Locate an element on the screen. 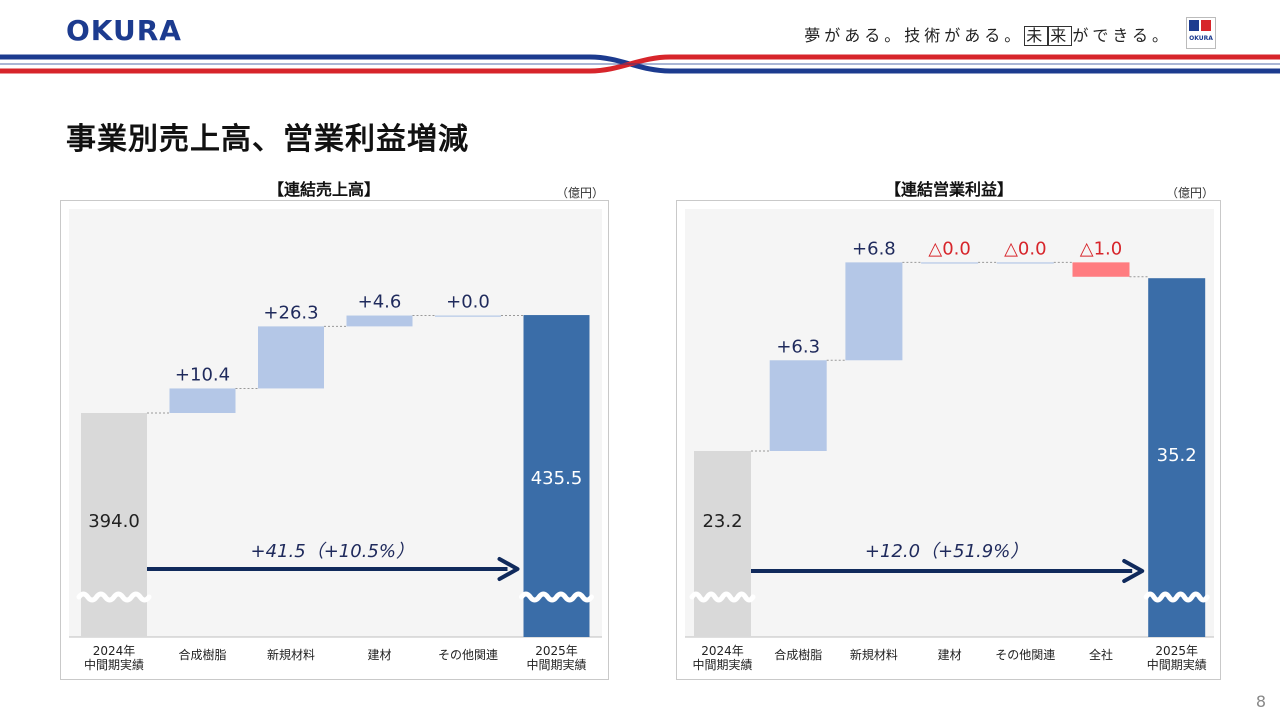 Image resolution: width=1280 pixels, height=720 pixels. value-label-4: +0.0 is located at coordinates (468, 302).